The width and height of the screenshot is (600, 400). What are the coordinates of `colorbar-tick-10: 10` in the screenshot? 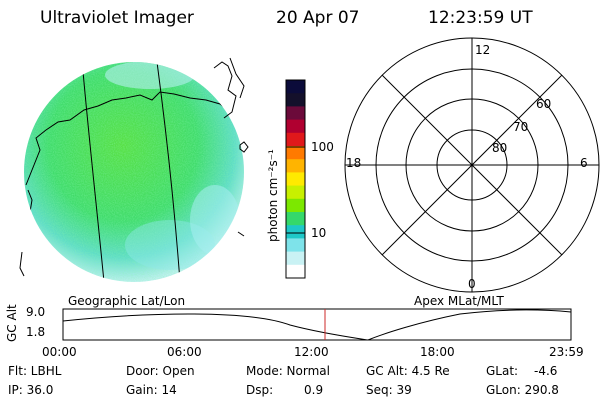 It's located at (319, 233).